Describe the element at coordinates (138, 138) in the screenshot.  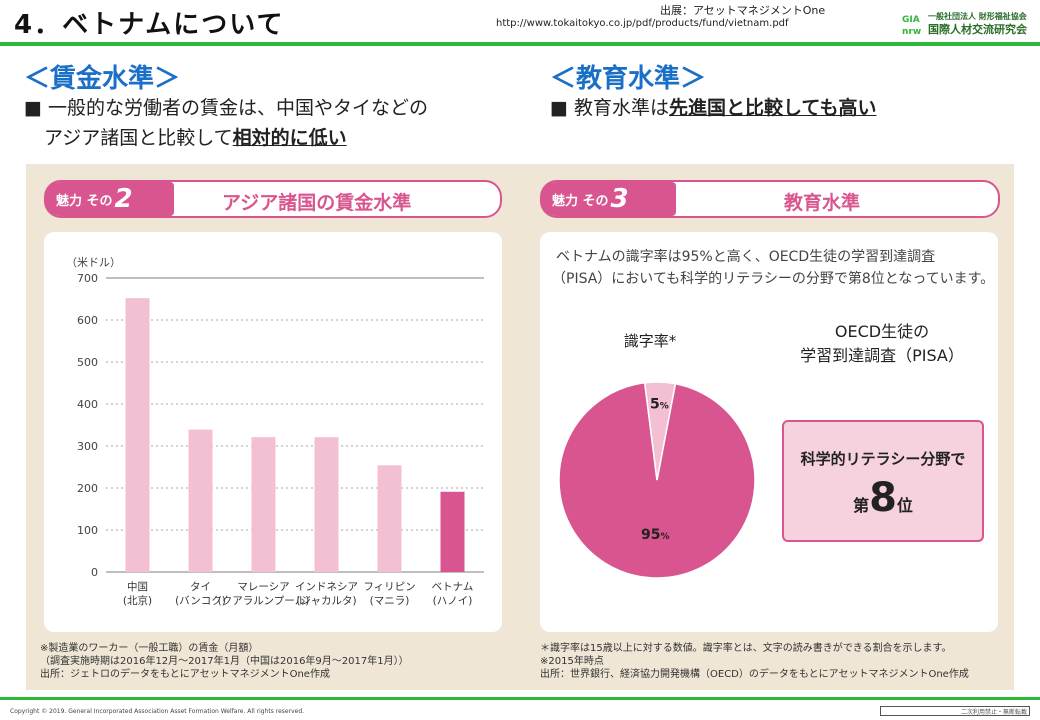
I see `wage-bullet-prefix: アジア諸国と比較して` at that location.